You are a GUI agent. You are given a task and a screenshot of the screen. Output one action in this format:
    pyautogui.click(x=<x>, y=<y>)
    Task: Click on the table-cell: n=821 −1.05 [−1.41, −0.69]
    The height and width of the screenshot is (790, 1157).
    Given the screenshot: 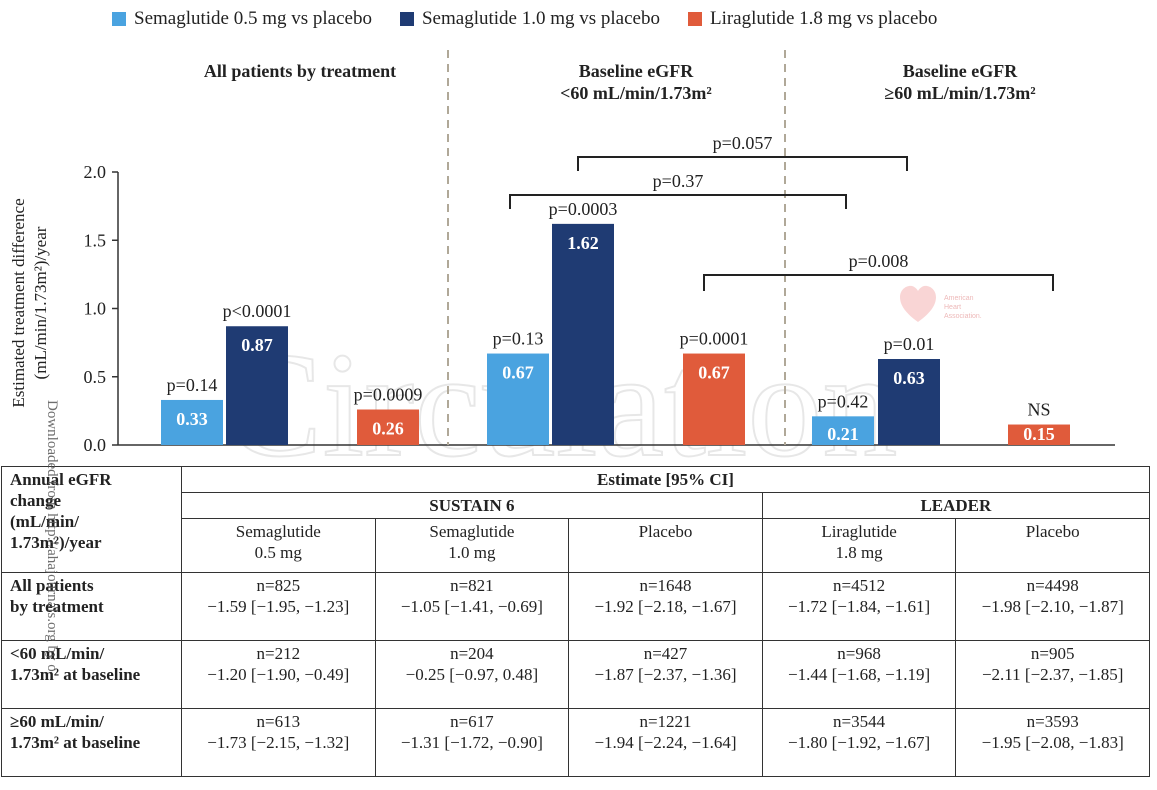 What is the action you would take?
    pyautogui.click(x=472, y=606)
    